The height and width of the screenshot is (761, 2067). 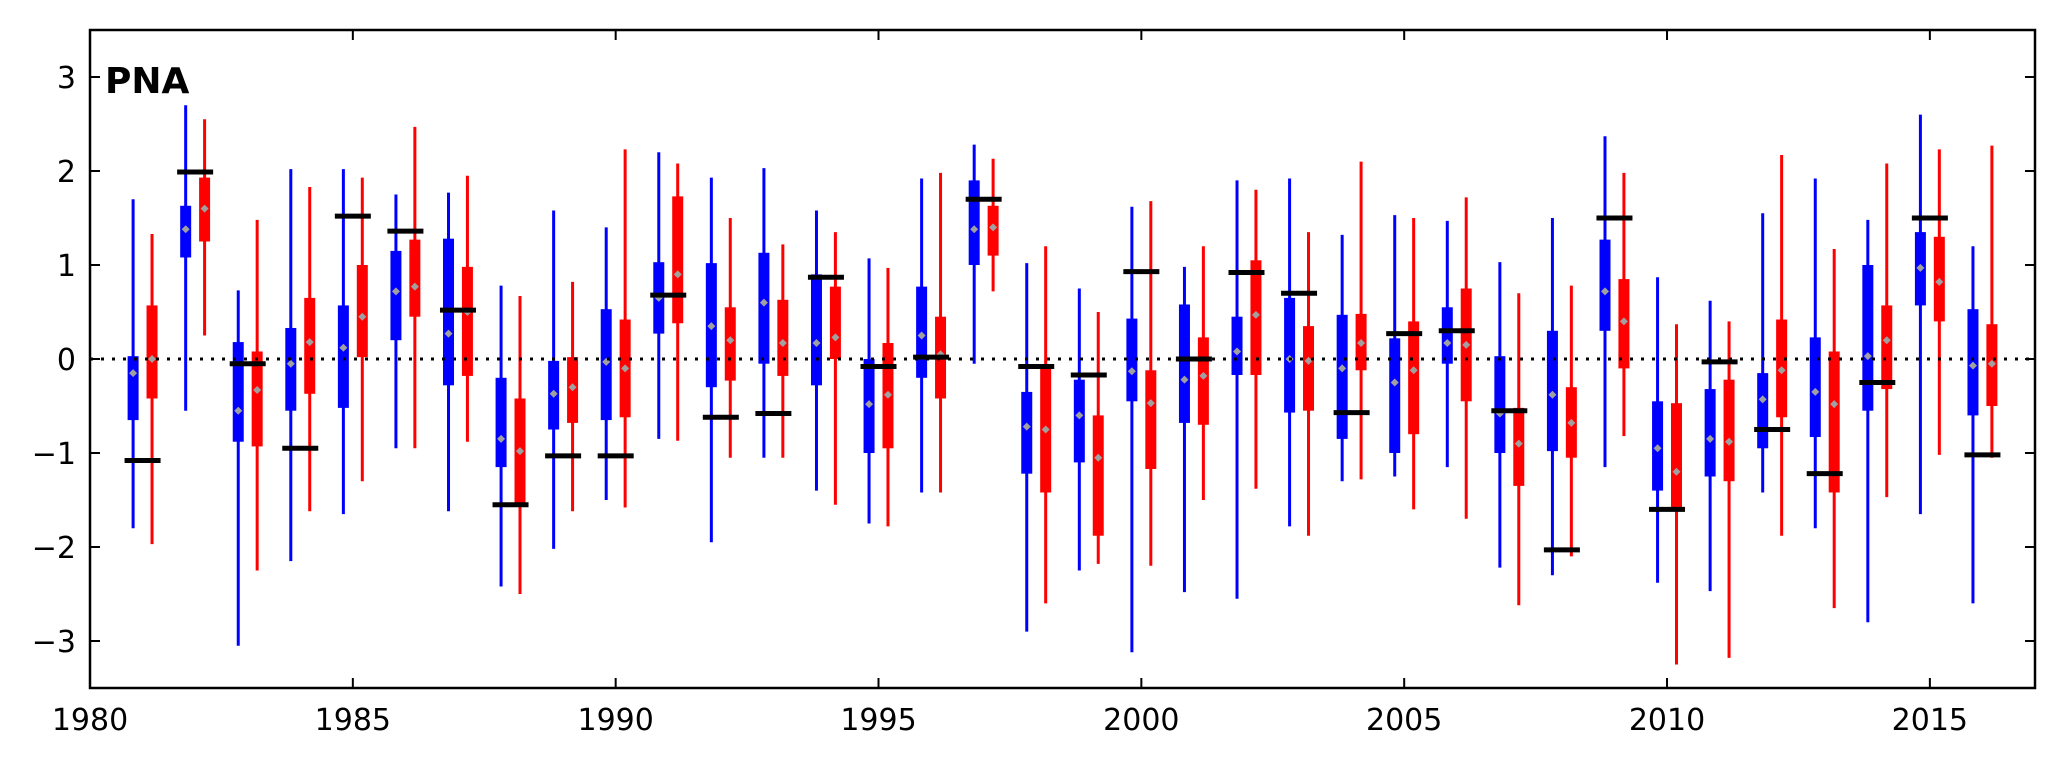 I want to click on x-tick-label: 1980, so click(x=90, y=720).